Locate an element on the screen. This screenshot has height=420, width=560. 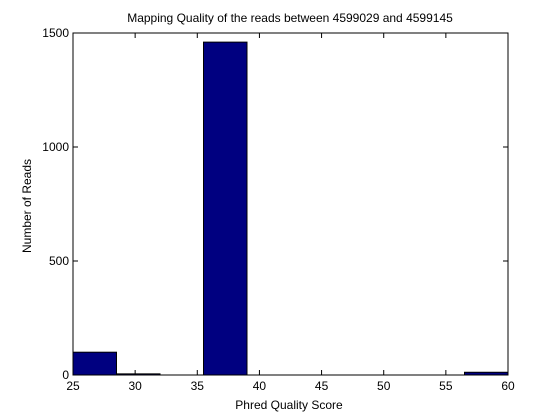
x-tick-label: 25 is located at coordinates (73, 386).